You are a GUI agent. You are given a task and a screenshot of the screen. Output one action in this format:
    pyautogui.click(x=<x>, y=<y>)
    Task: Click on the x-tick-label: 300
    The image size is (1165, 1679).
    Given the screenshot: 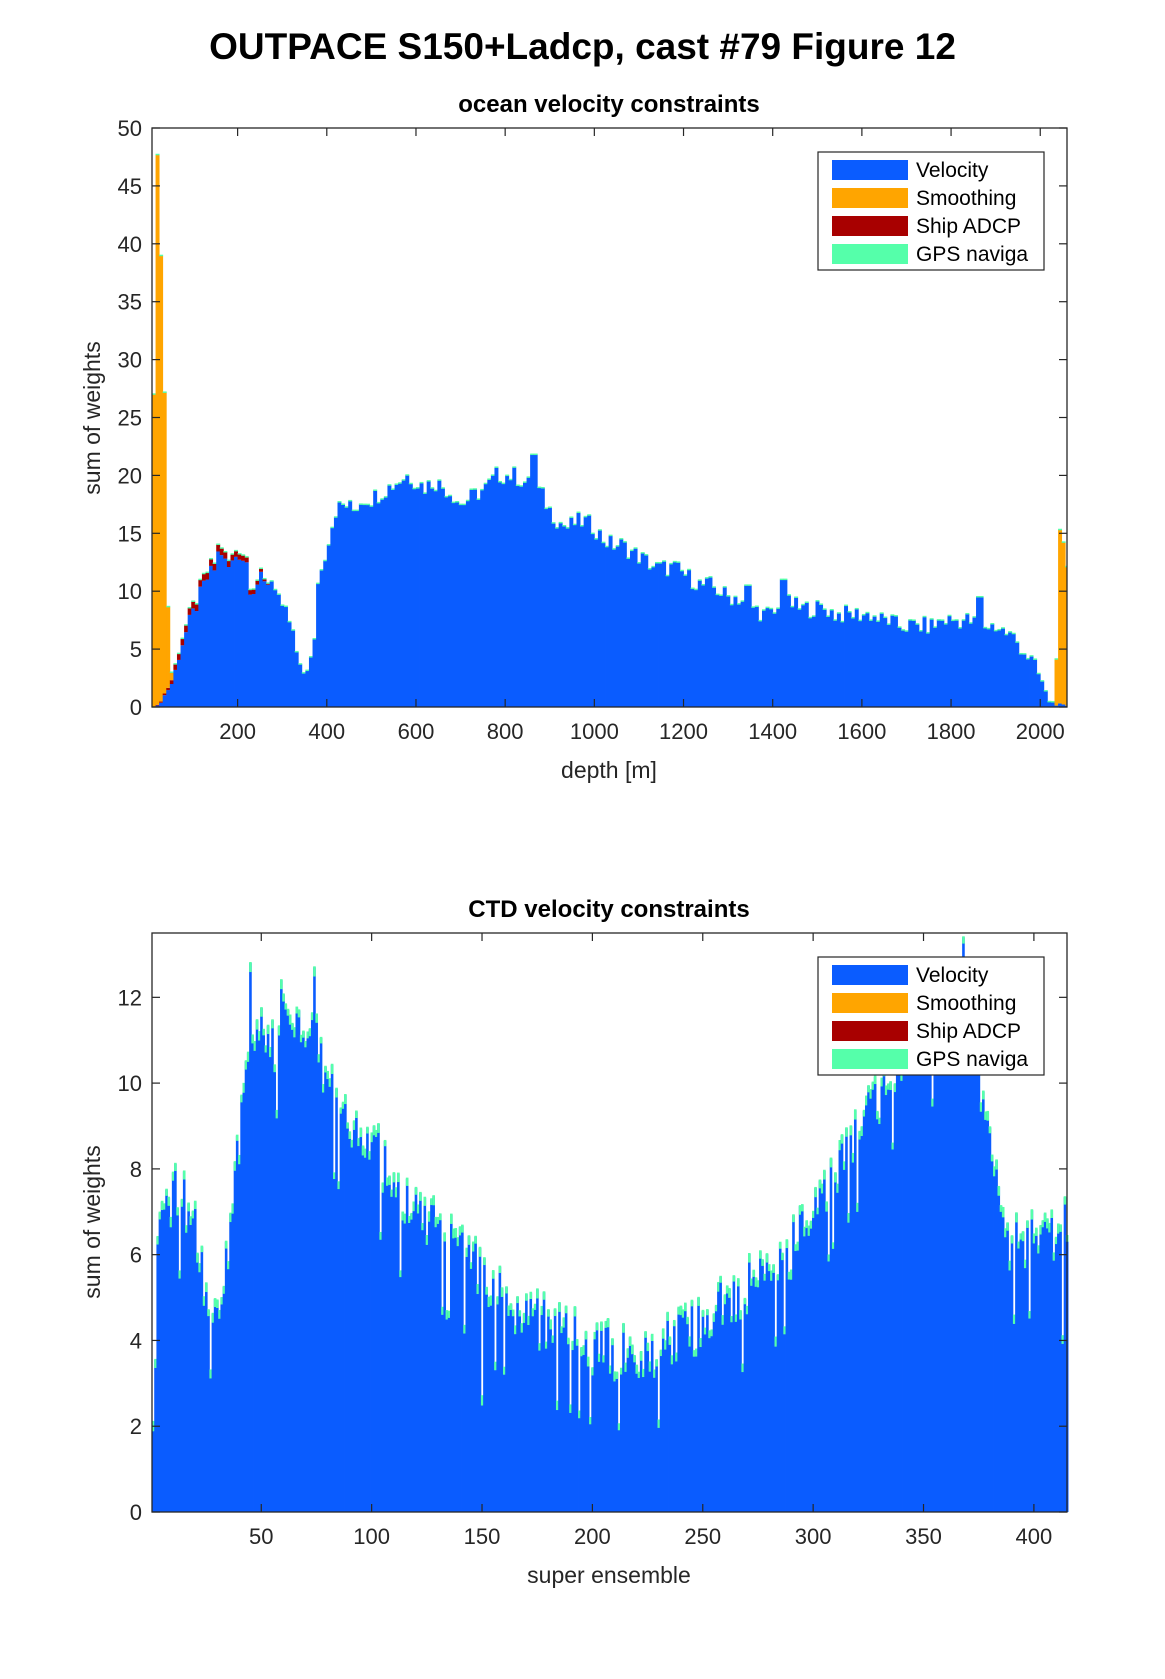 What is the action you would take?
    pyautogui.click(x=813, y=1536)
    